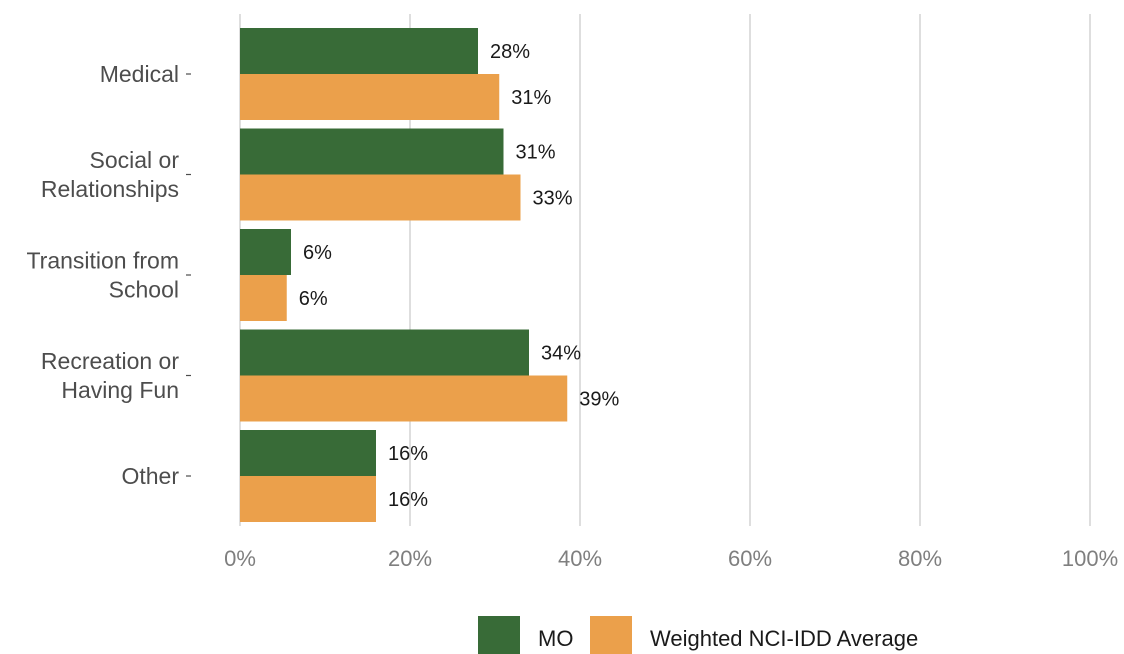 This screenshot has height=654, width=1124. What do you see at coordinates (139, 74) in the screenshot?
I see `category-label: Medical` at bounding box center [139, 74].